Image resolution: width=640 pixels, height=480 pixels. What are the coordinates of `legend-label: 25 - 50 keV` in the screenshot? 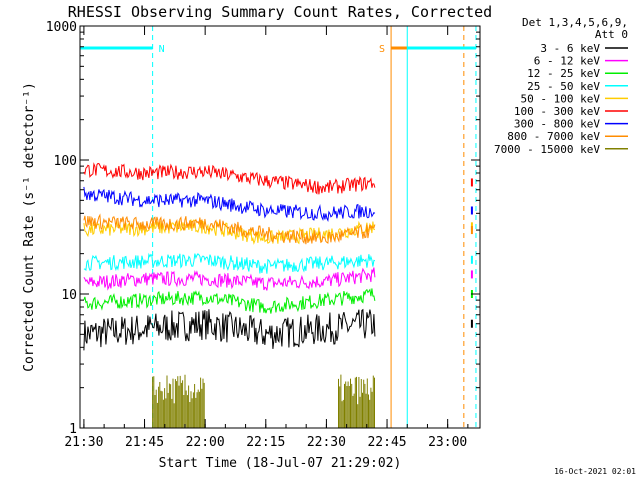 It's located at (563, 86).